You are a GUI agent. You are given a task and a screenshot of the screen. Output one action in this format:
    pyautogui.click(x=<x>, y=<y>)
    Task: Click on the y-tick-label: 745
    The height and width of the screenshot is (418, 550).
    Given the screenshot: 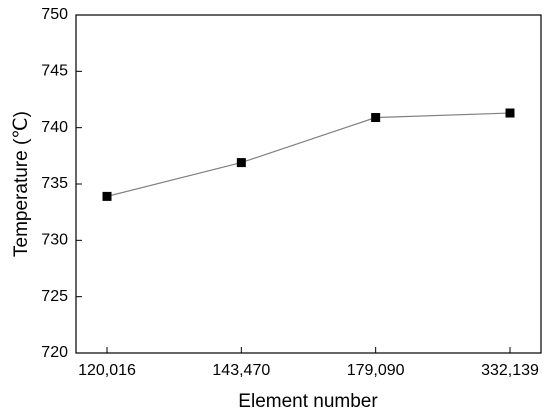 What is the action you would take?
    pyautogui.click(x=54, y=71)
    